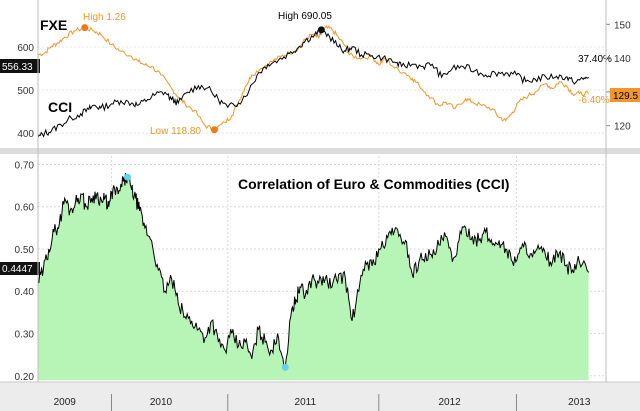  I want to click on fxe-series-label: FXE, so click(53, 25).